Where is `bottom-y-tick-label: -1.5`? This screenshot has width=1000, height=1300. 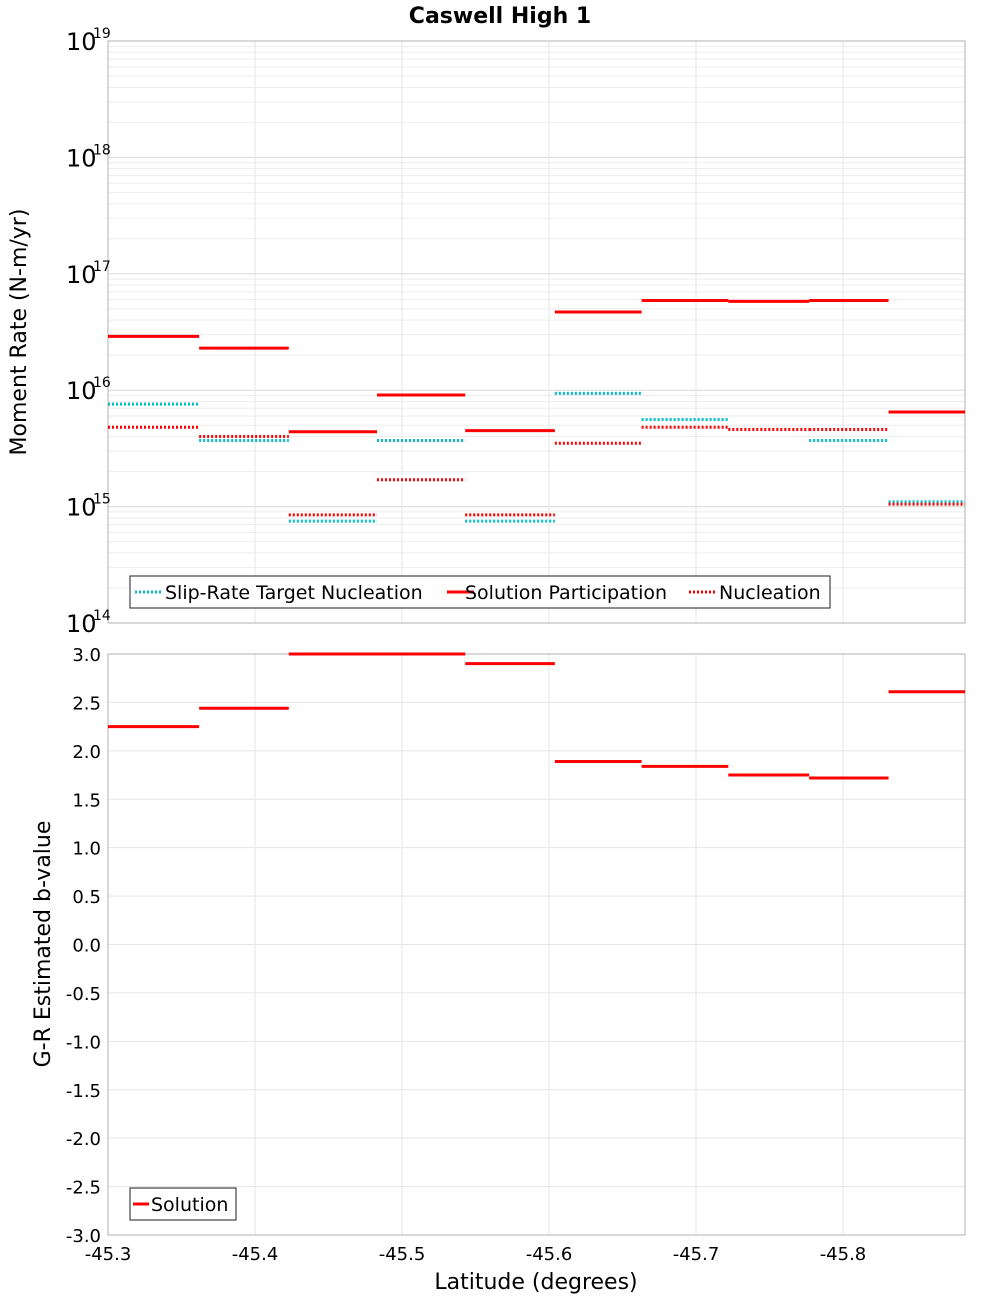 bottom-y-tick-label: -1.5 is located at coordinates (83, 1091).